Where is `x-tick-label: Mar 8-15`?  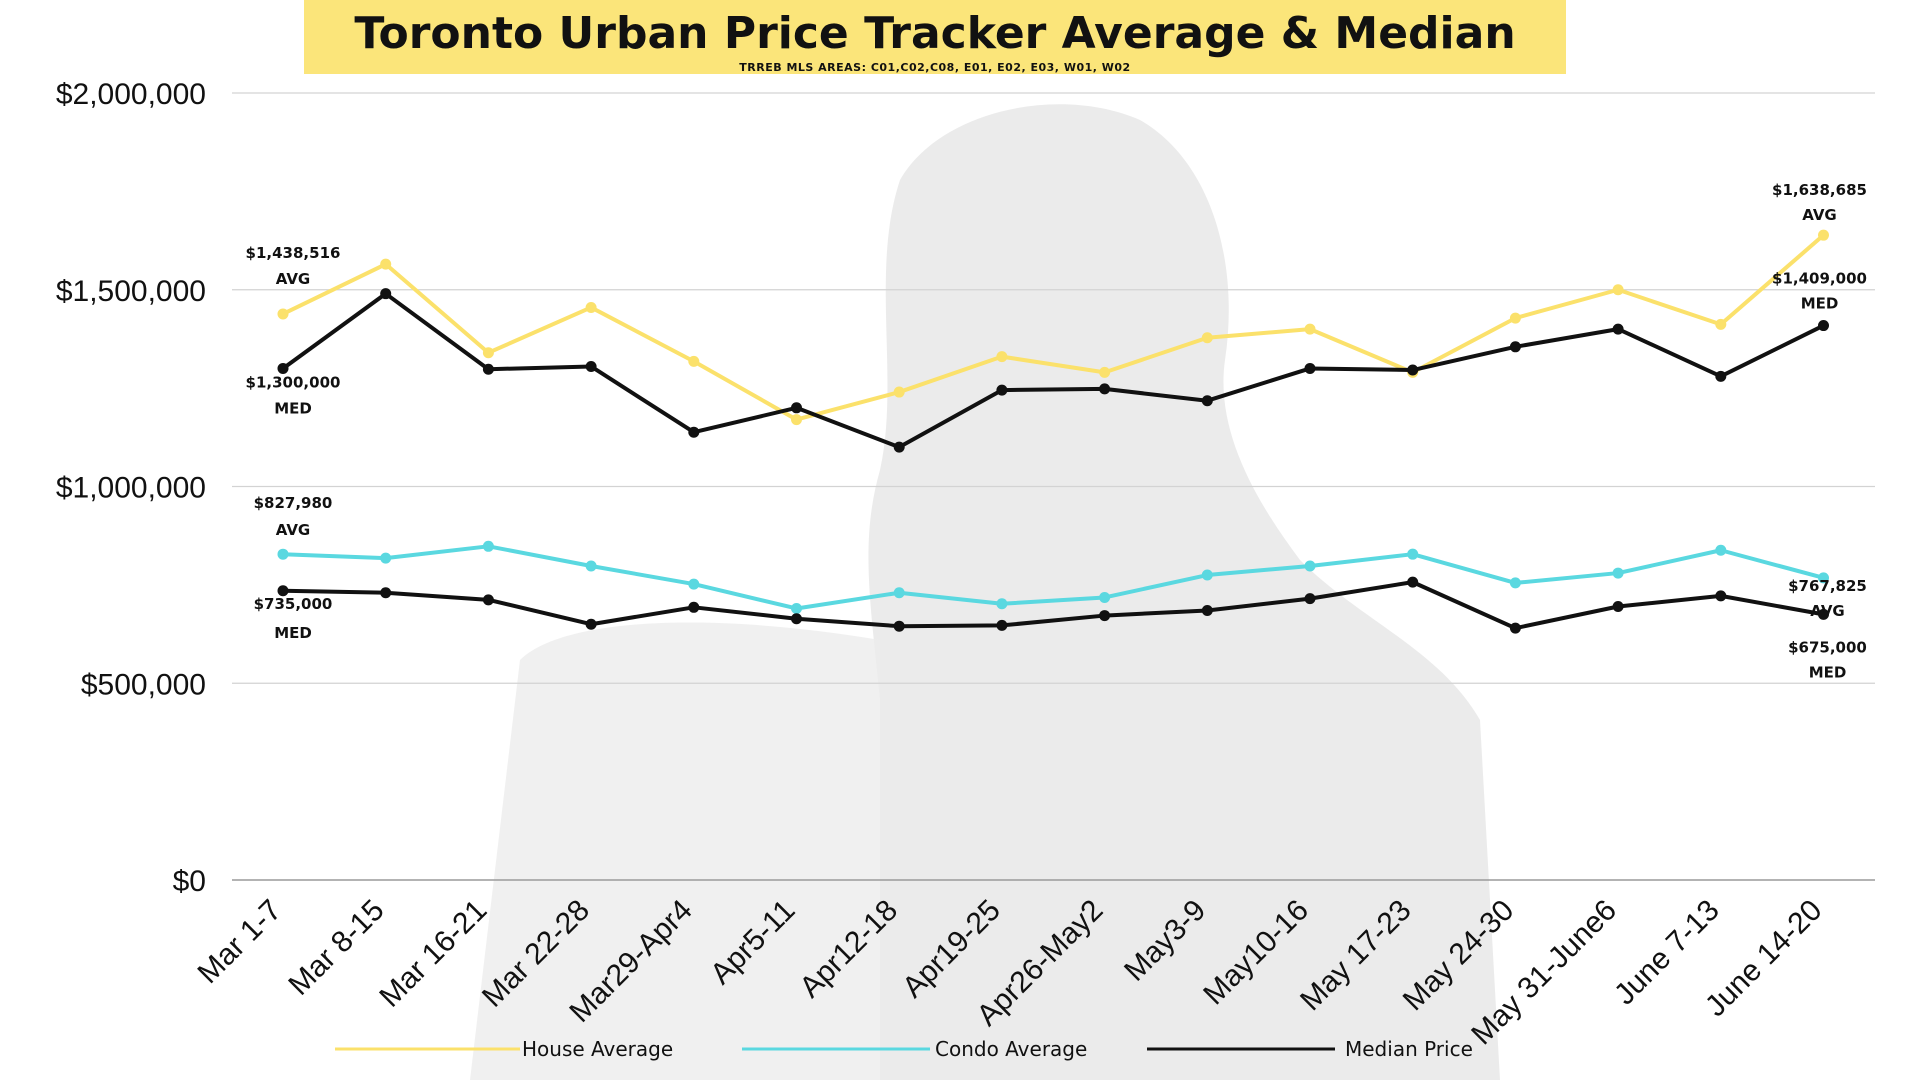 x-tick-label: Mar 8-15 is located at coordinates (336, 948).